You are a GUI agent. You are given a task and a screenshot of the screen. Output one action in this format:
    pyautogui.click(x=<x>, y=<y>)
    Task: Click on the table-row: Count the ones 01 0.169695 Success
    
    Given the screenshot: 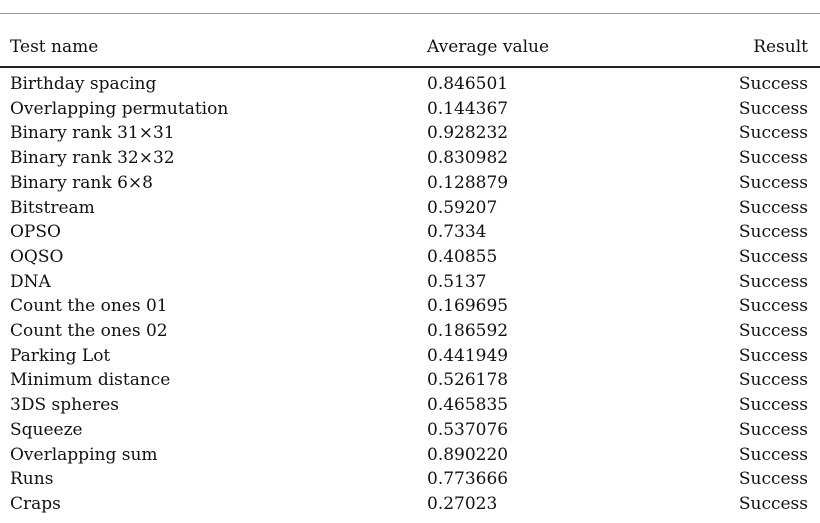 What is the action you would take?
    pyautogui.click(x=410, y=306)
    